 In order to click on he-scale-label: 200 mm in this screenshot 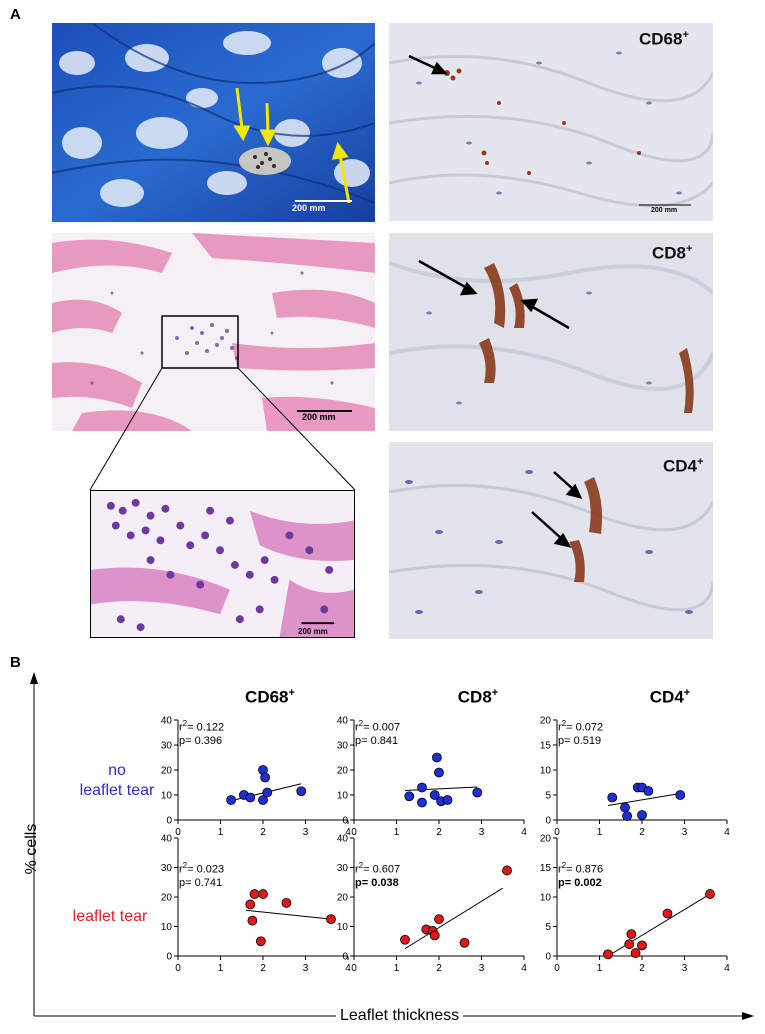, I will do `click(319, 417)`.